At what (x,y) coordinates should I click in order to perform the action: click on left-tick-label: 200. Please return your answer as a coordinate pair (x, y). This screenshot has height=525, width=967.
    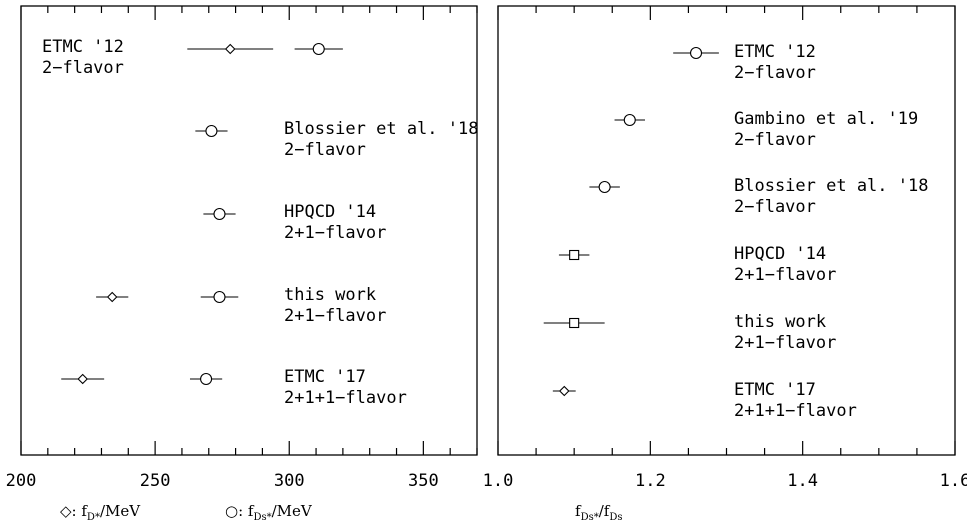
    Looking at the image, I should click on (21, 481).